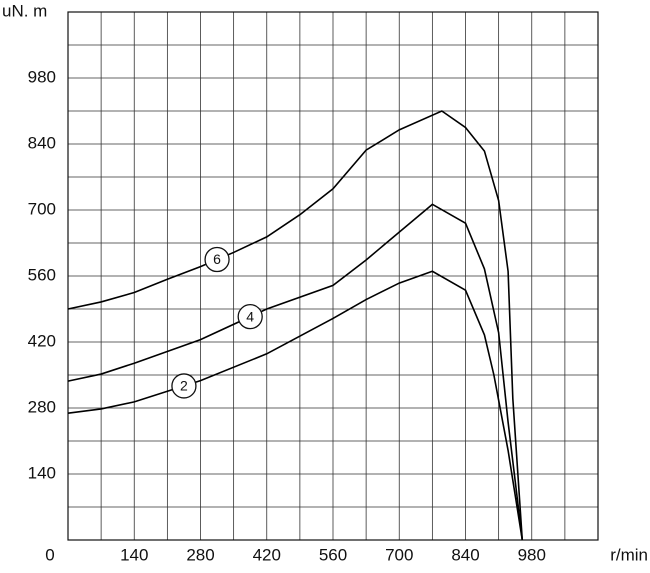 This screenshot has width=650, height=573. I want to click on x-tick-label: 840, so click(465, 554).